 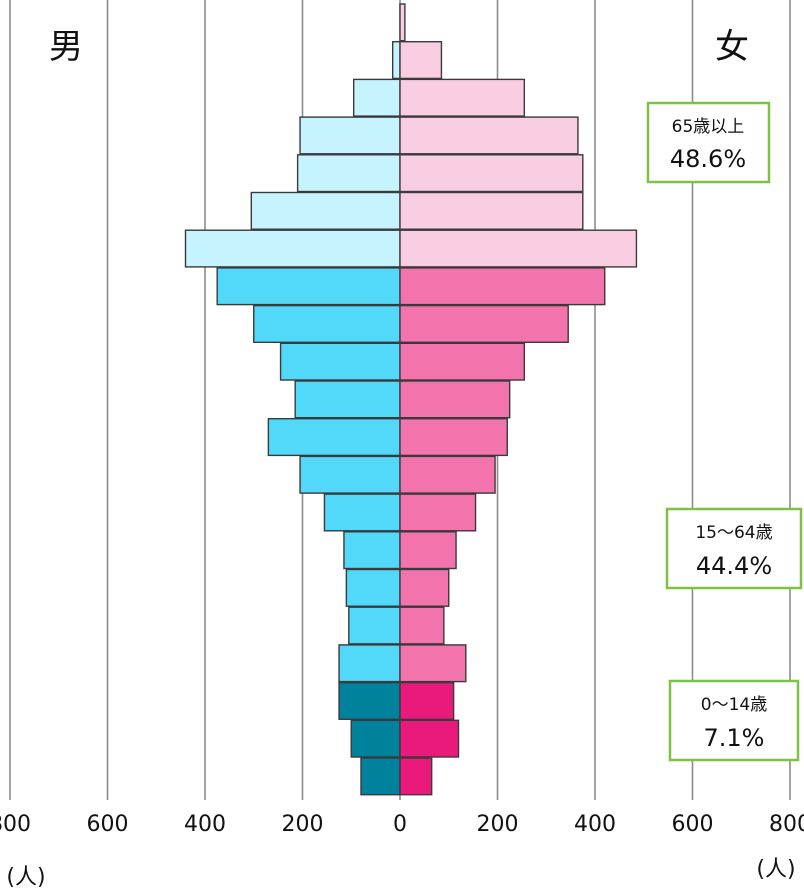 I want to click on annotation-65-plus: 65歳以上 48.6%, so click(x=708, y=142).